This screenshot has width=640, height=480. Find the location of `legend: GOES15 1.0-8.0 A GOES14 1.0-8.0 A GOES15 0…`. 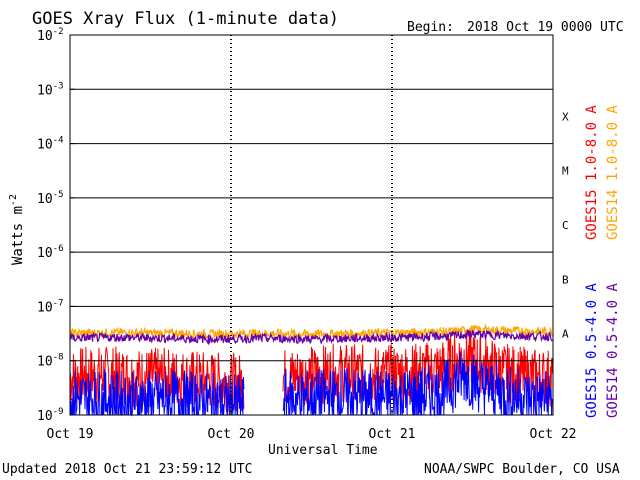

legend: GOES15 1.0-8.0 A GOES14 1.0-8.0 A GOES15 0… is located at coordinates (602, 261).